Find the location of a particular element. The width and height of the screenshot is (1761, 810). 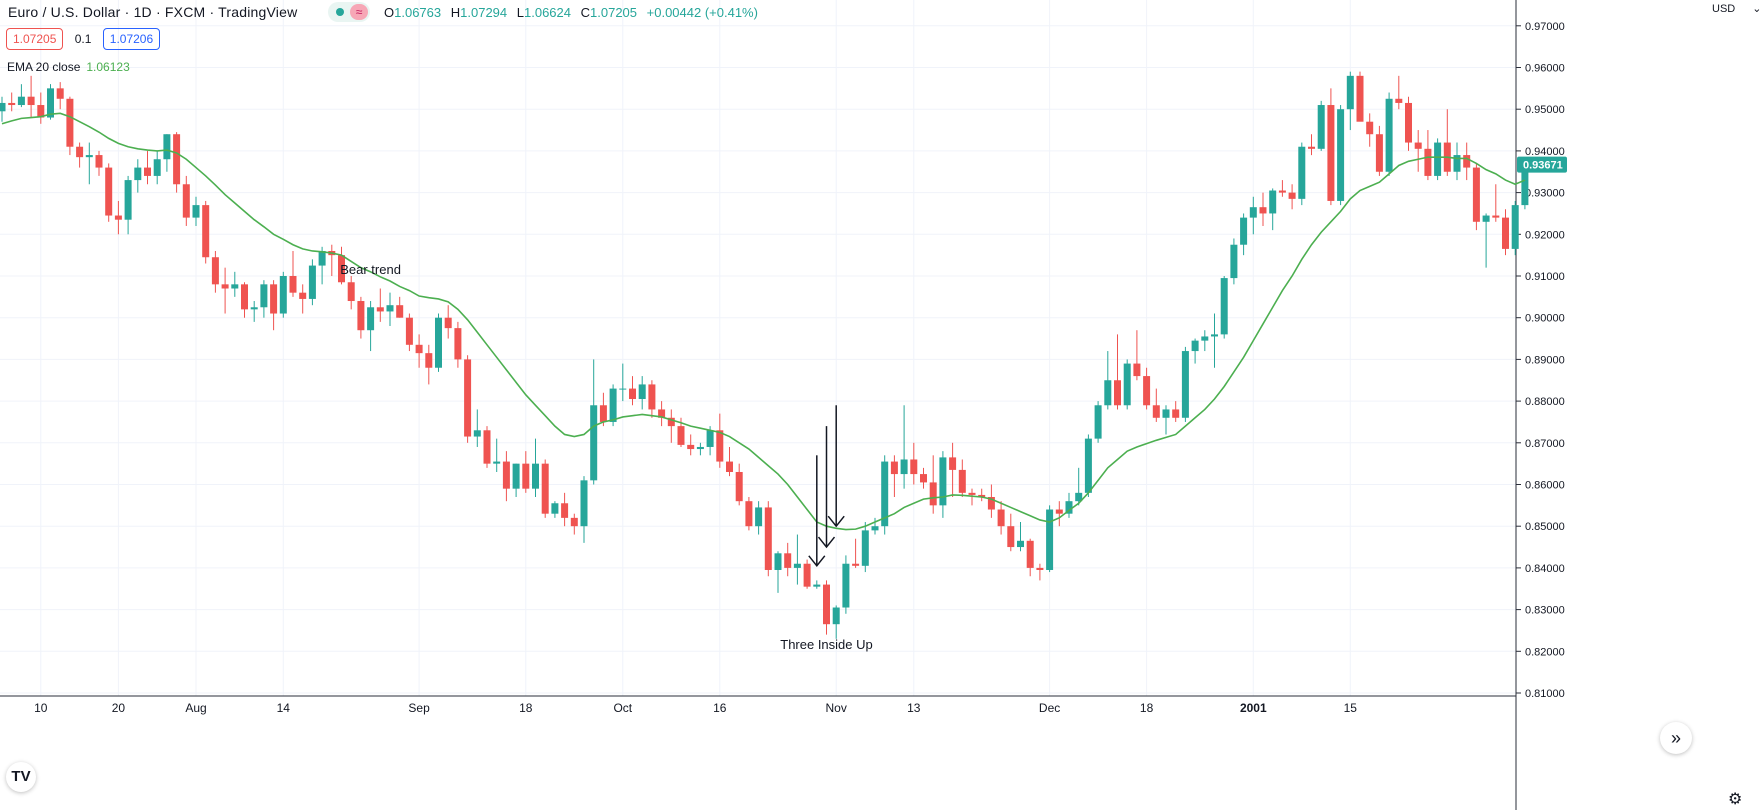

currency-selector: USD ⌄ is located at coordinates (1736, 8).